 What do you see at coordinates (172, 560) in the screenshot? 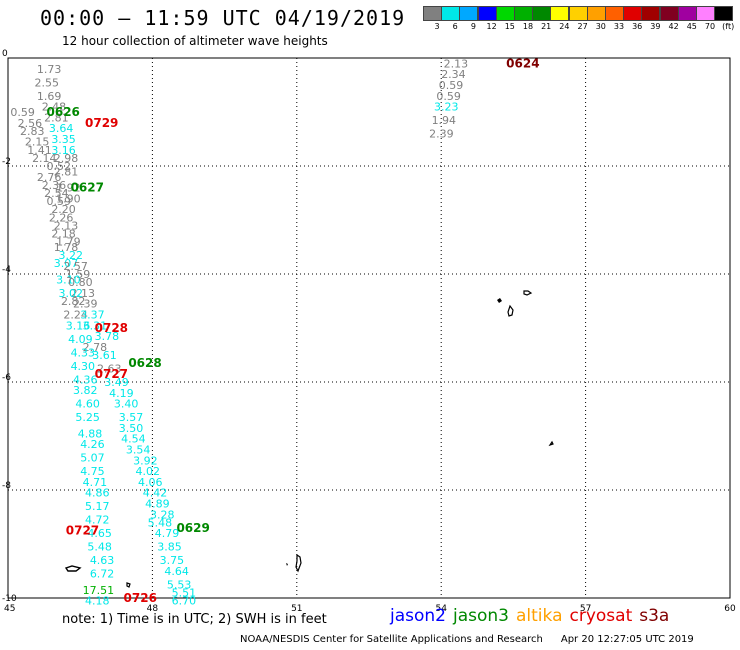
I see `wave-height-value: 3.75` at bounding box center [172, 560].